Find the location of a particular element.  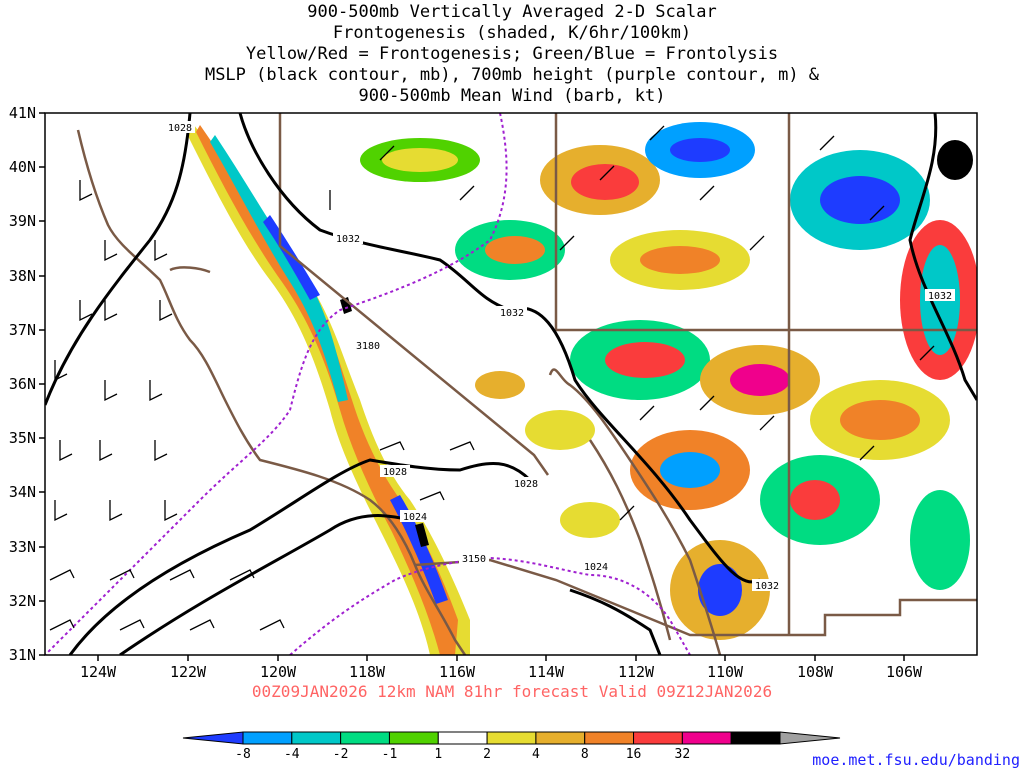

lon-label: 120W is located at coordinates (278, 672).